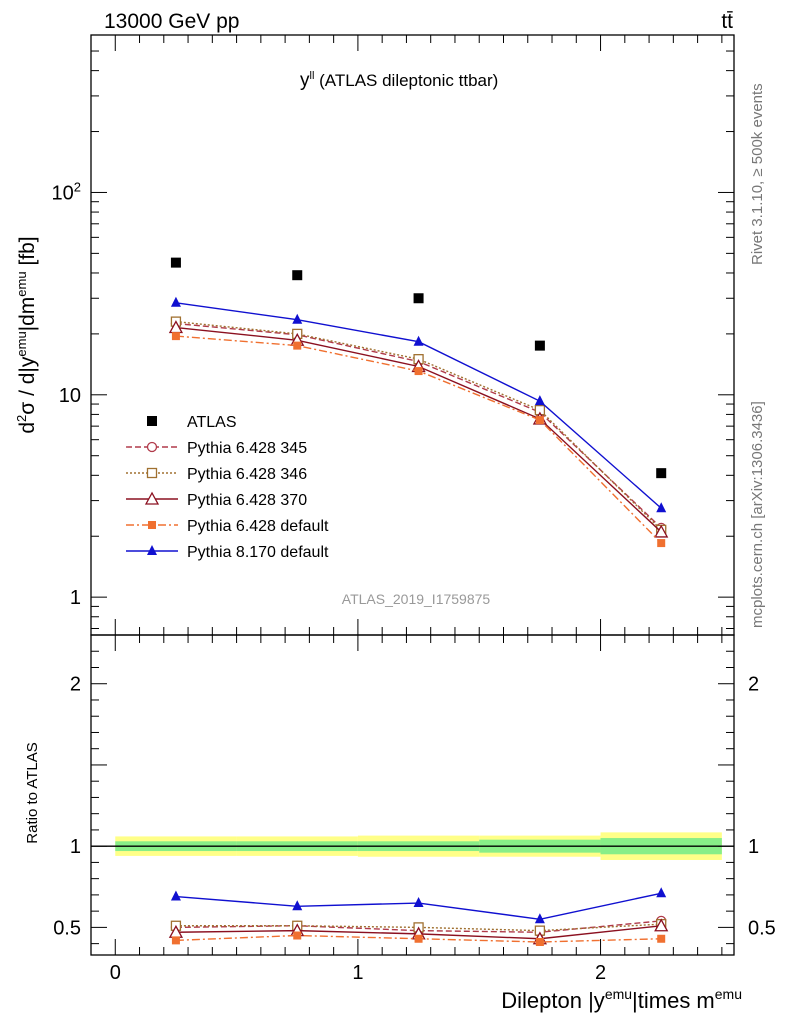  Describe the element at coordinates (212, 422) in the screenshot. I see `legend-label: ATLAS` at that location.